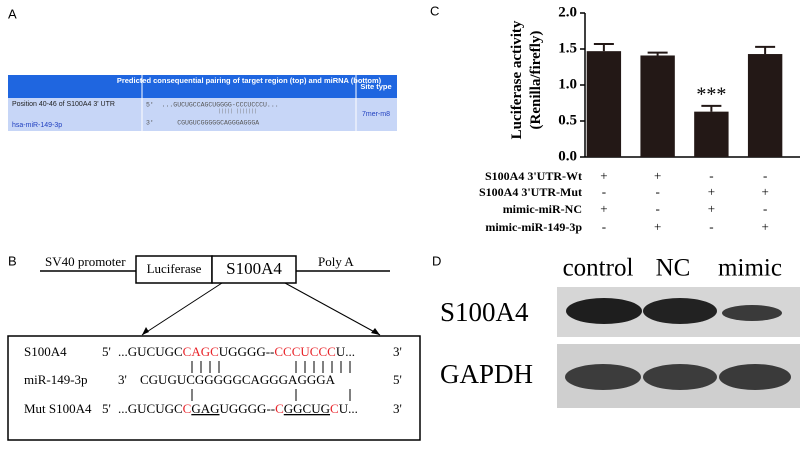 This screenshot has width=800, height=449. I want to click on pairing-lines, so click(271, 381).